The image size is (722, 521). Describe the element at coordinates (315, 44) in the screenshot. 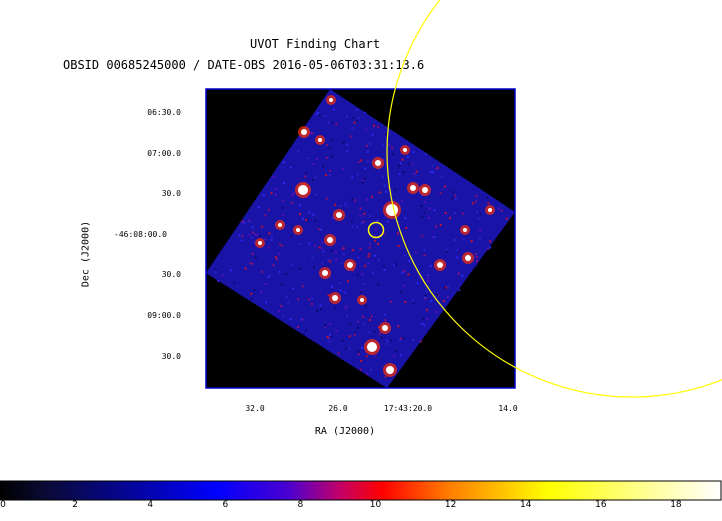

I see `chart-title: UVOT Finding Chart` at that location.